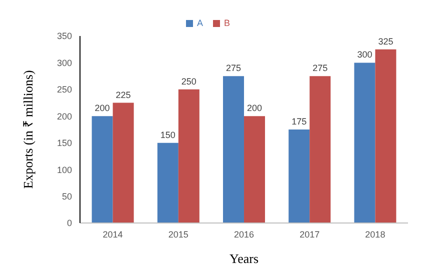 The width and height of the screenshot is (439, 276). I want to click on x-tick-label: 2017, so click(310, 234).